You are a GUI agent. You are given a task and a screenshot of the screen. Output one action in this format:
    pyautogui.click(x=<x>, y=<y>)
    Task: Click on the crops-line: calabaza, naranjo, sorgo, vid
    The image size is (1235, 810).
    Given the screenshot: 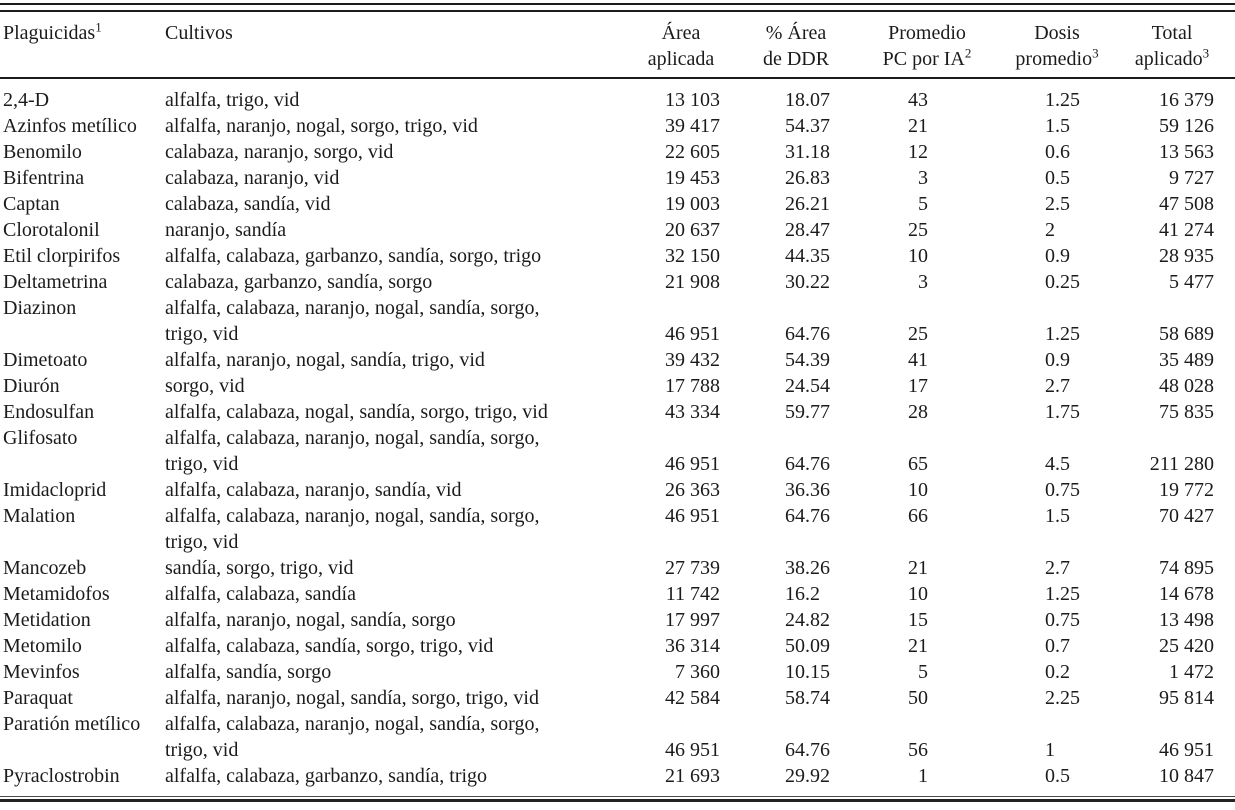 What is the action you would take?
    pyautogui.click(x=279, y=152)
    